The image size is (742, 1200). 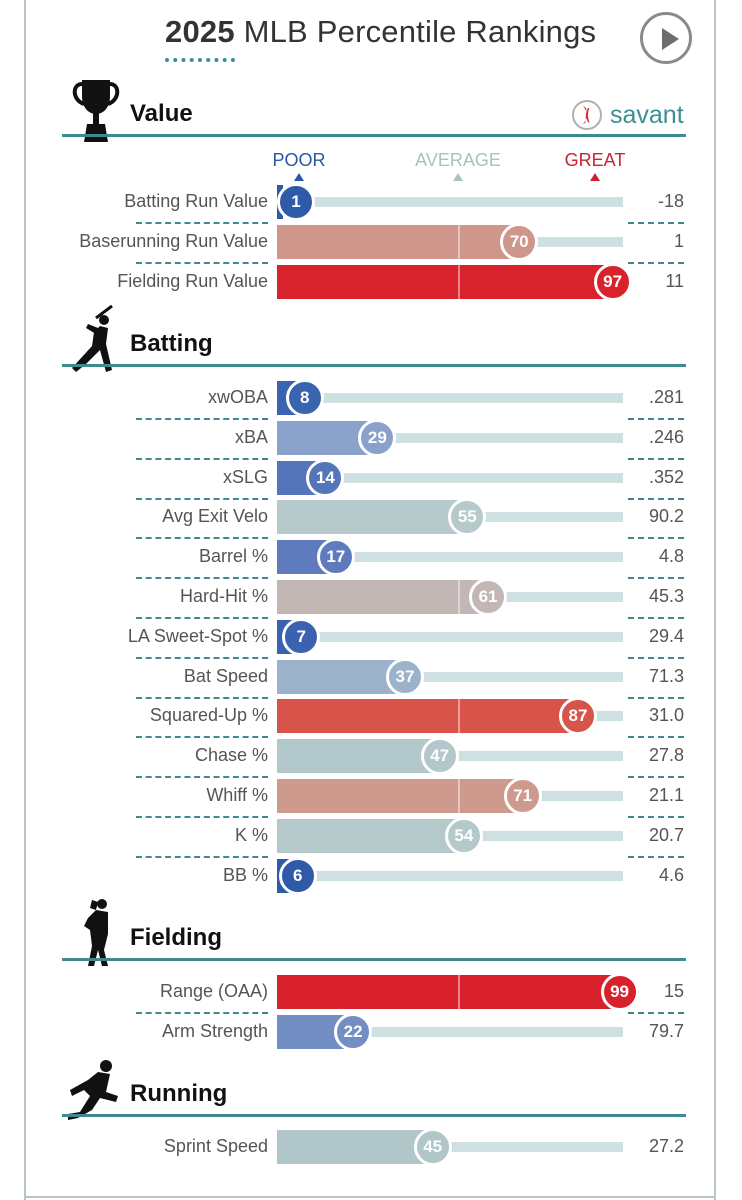 I want to click on percentile-bubble: 29, so click(x=377, y=438).